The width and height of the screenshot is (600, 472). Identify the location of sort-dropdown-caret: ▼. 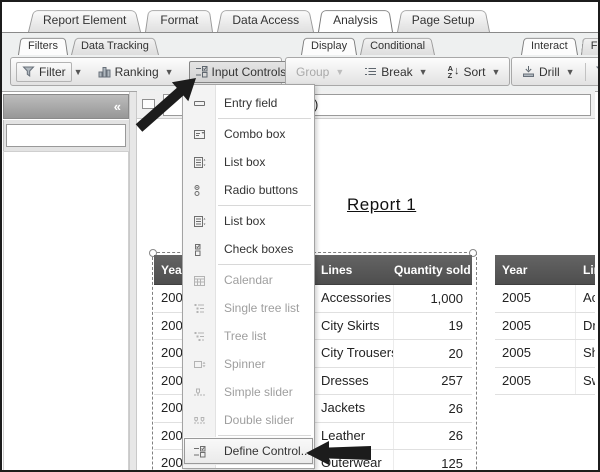
(496, 71).